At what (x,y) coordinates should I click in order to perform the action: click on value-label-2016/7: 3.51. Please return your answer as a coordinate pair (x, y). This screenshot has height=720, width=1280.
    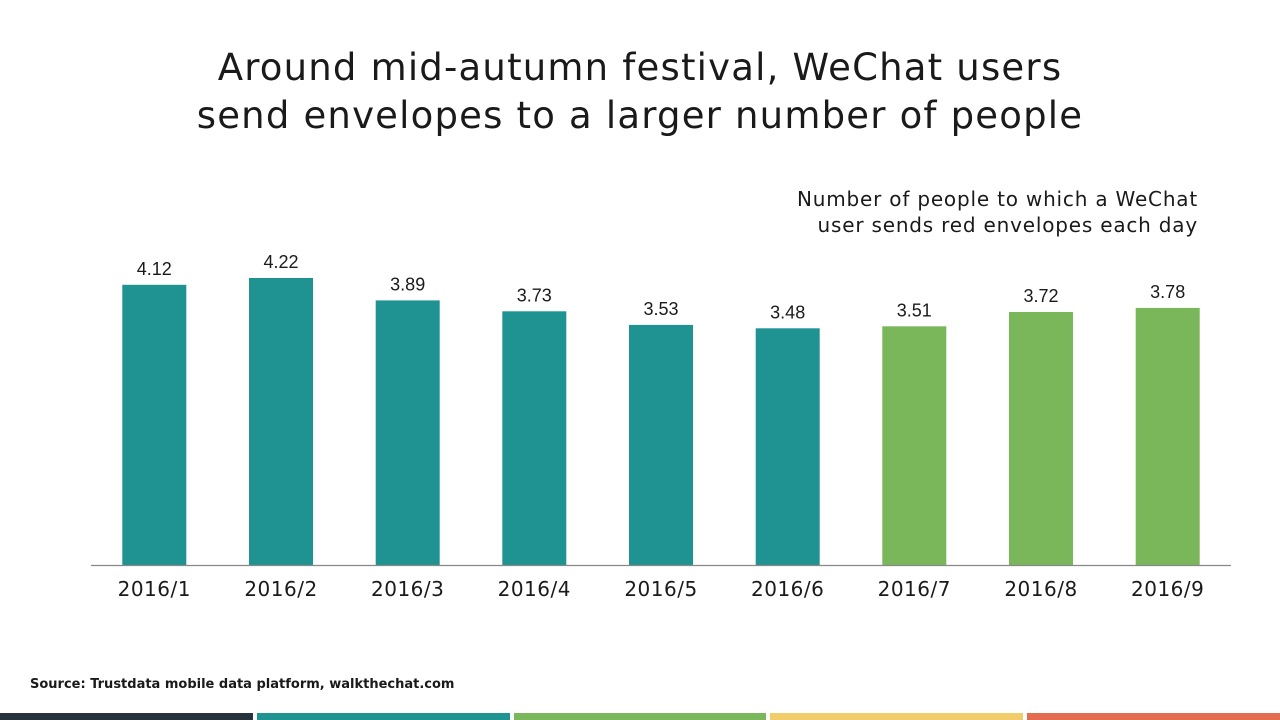
    Looking at the image, I should click on (914, 310).